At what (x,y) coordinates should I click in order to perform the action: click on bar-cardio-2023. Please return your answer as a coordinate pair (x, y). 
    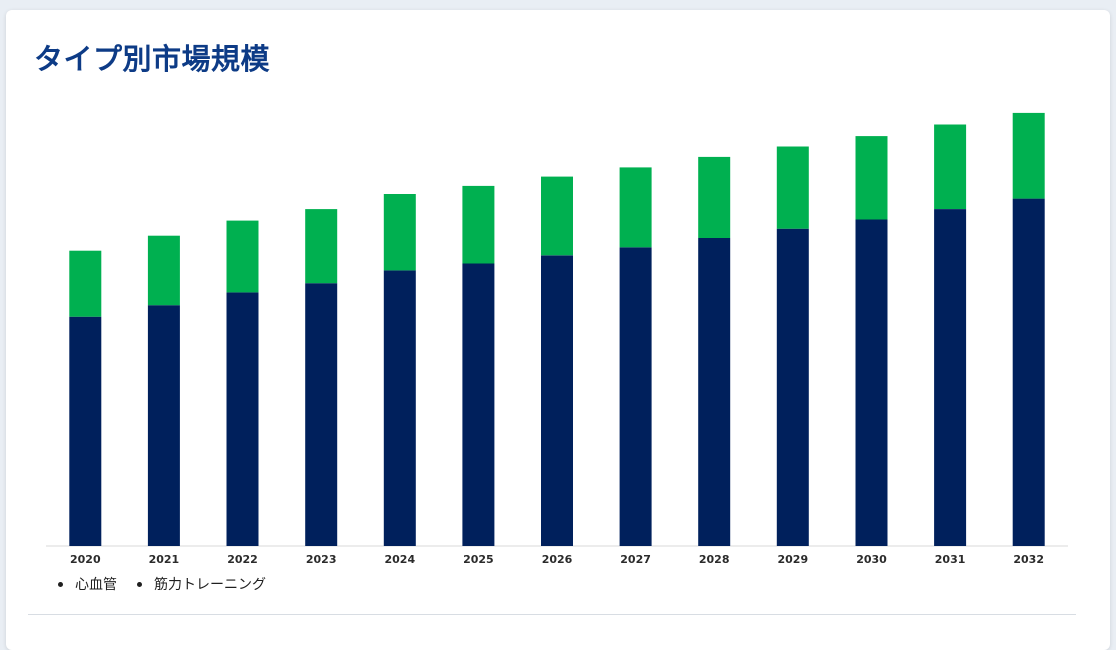
    Looking at the image, I should click on (321, 414).